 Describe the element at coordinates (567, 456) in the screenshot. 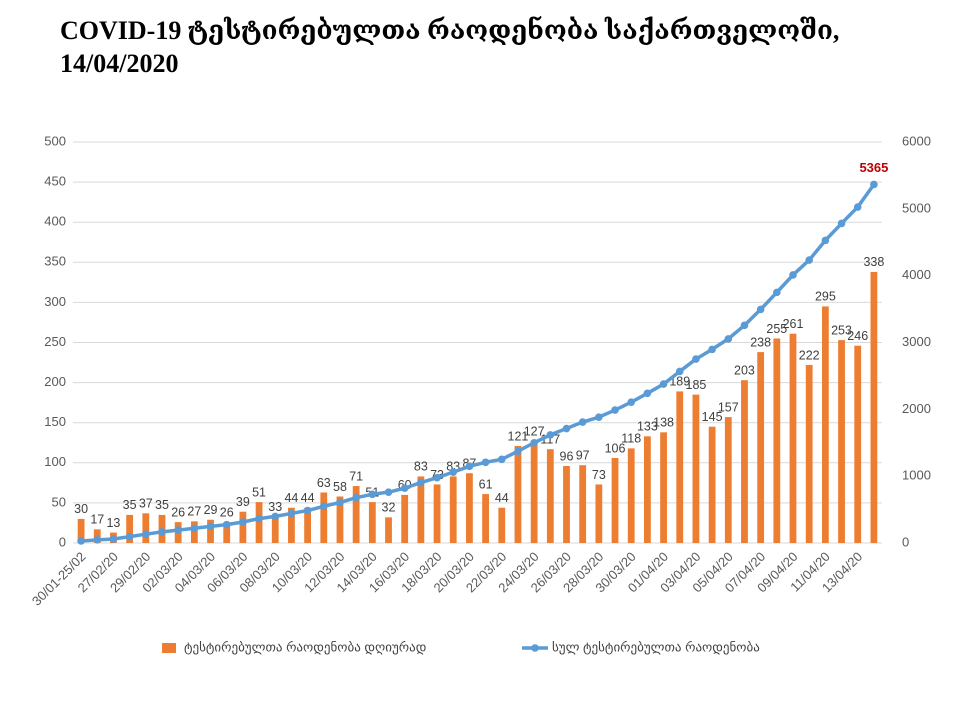

I see `data-label: 96` at that location.